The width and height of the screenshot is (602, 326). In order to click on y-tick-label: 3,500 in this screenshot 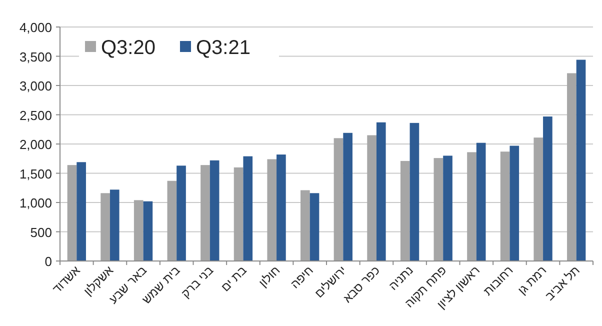, I will do `click(35, 56)`.